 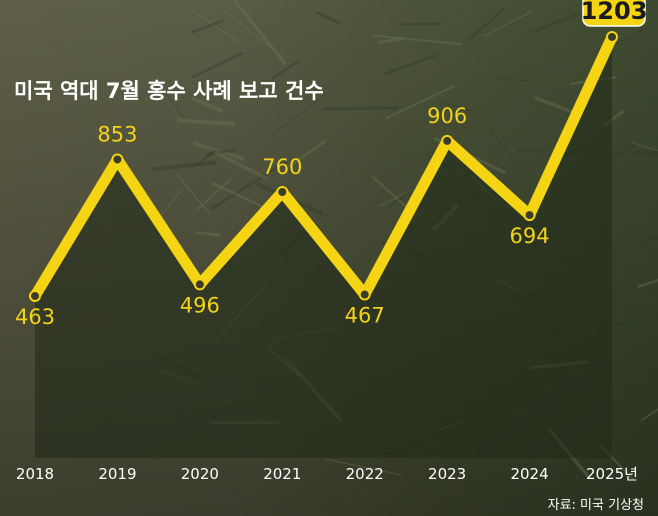 What do you see at coordinates (200, 305) in the screenshot?
I see `value-label: 496` at bounding box center [200, 305].